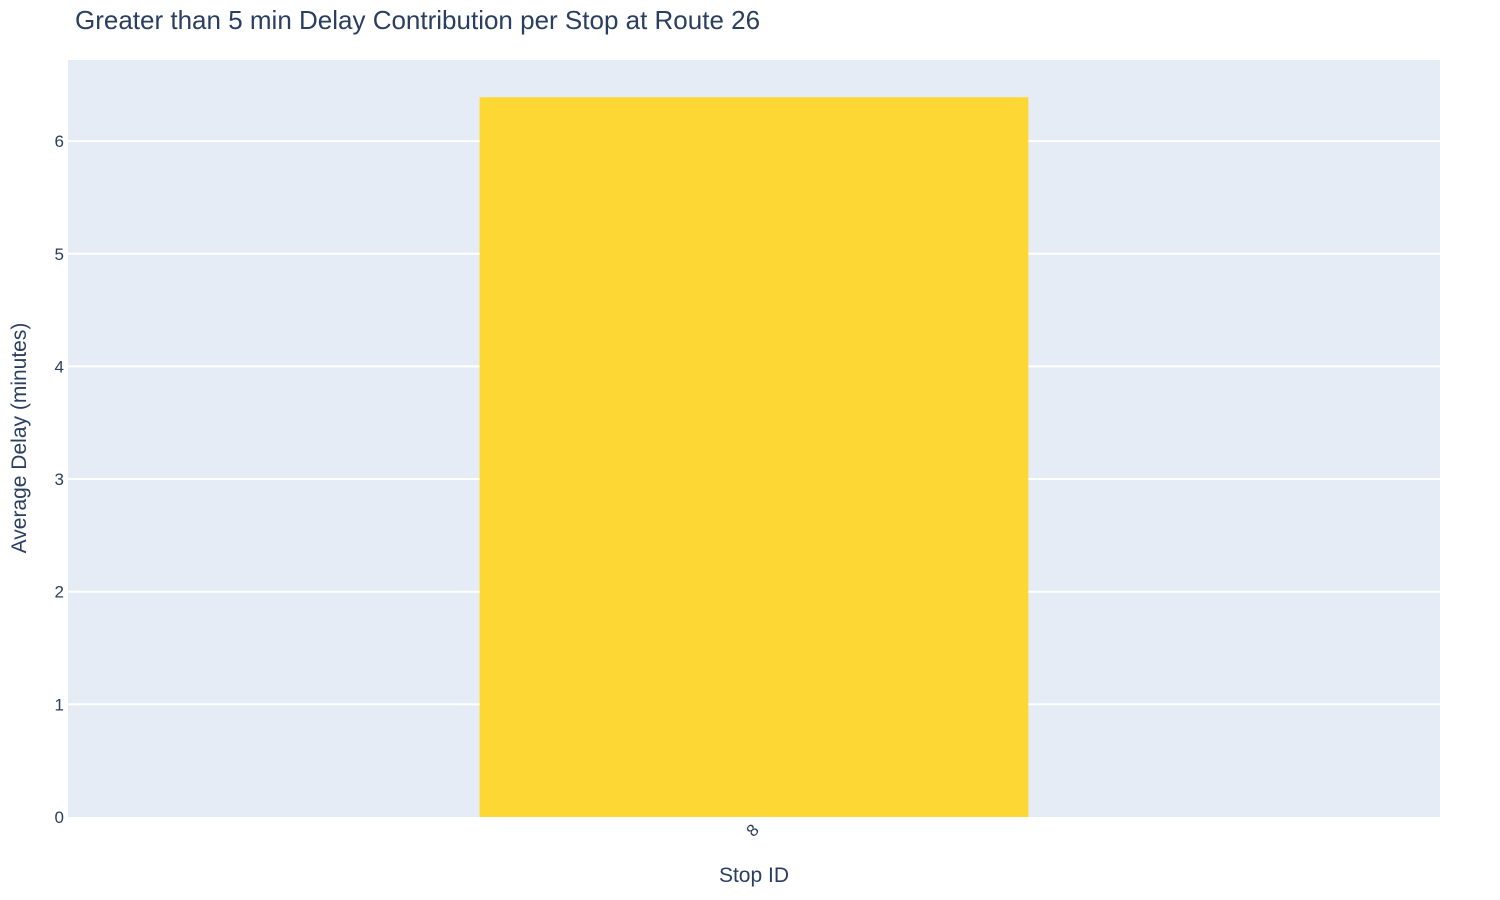 The image size is (1500, 900). I want to click on y-tick-label: 4, so click(59, 366).